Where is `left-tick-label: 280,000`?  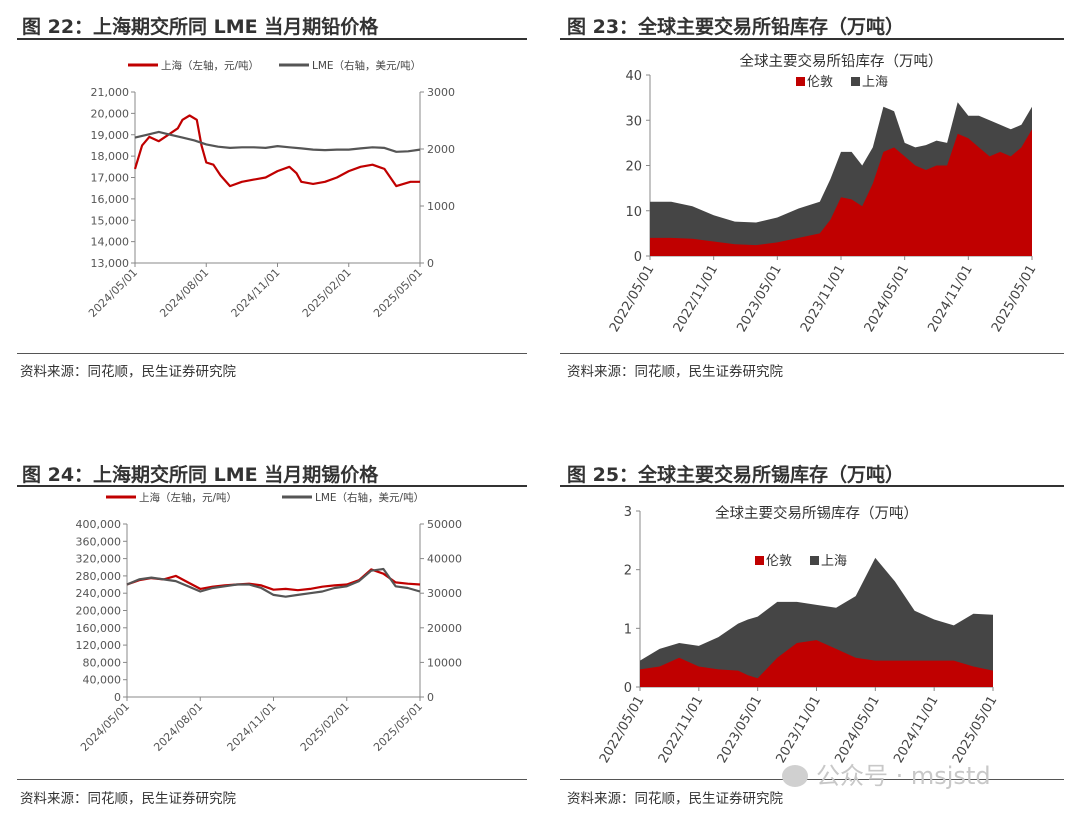 left-tick-label: 280,000 is located at coordinates (99, 576).